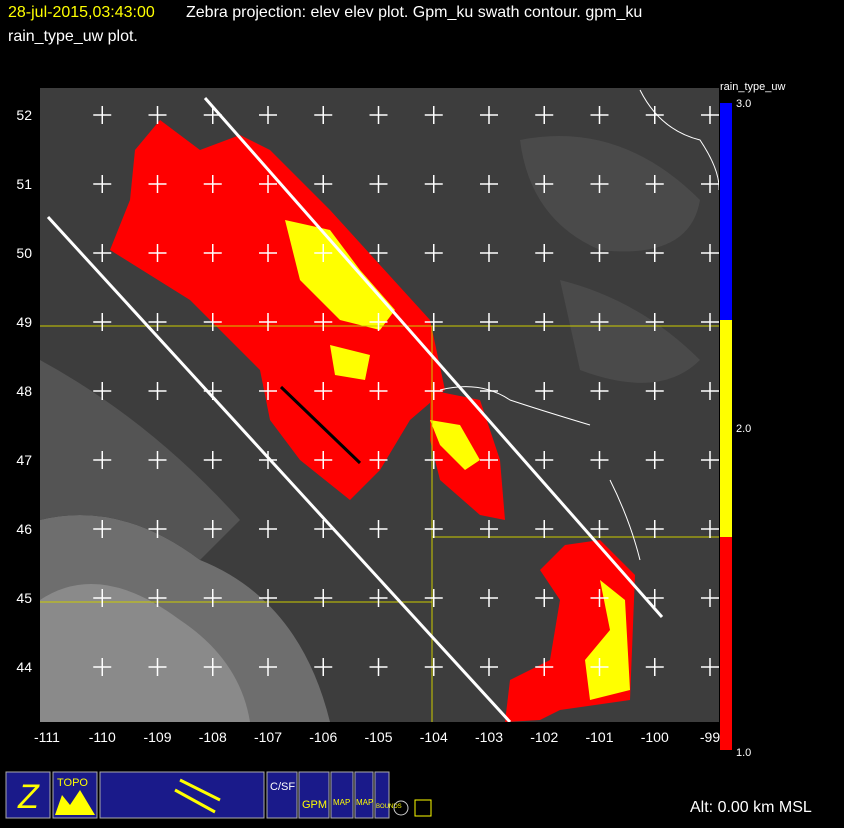 The width and height of the screenshot is (844, 828). I want to click on lon-label: -106, so click(323, 737).